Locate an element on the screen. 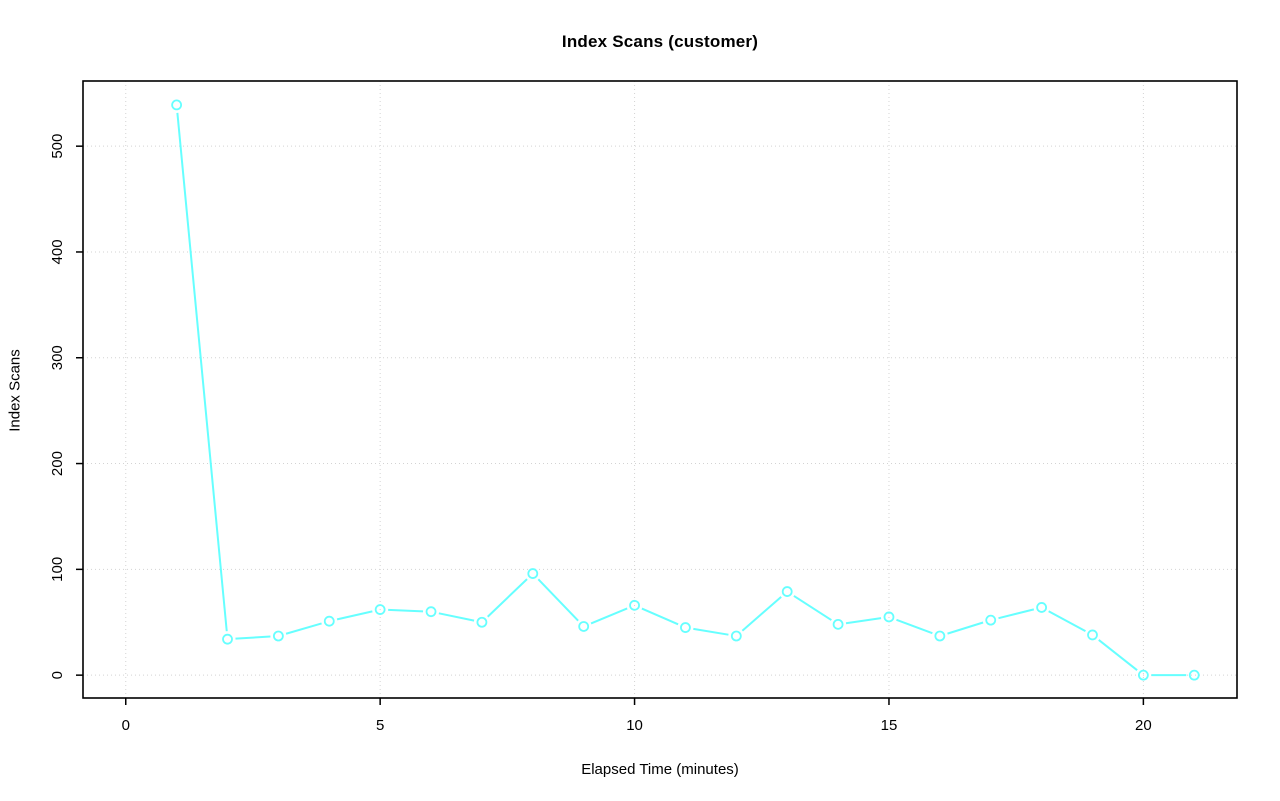  y-tick-label: 200 is located at coordinates (57, 463).